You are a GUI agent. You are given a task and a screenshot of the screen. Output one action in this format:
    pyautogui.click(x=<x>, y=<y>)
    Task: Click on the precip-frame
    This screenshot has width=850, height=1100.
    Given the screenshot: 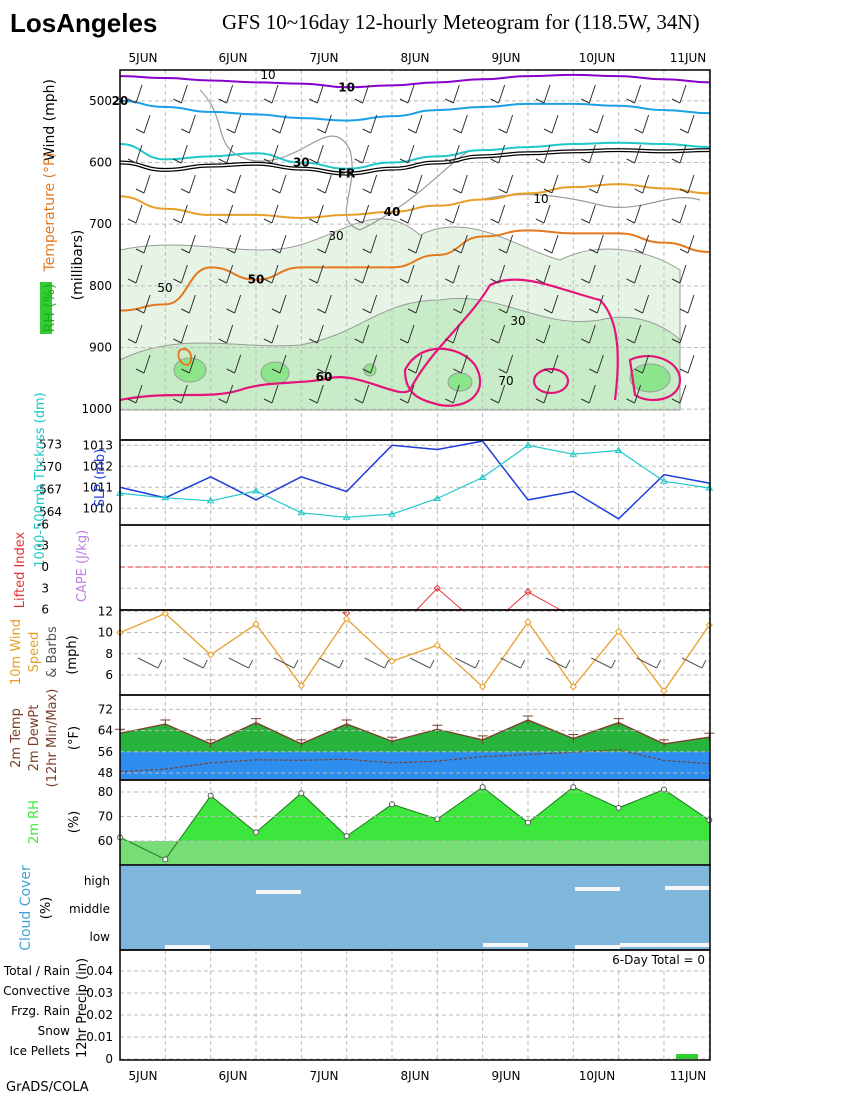 What is the action you would take?
    pyautogui.click(x=415, y=1005)
    